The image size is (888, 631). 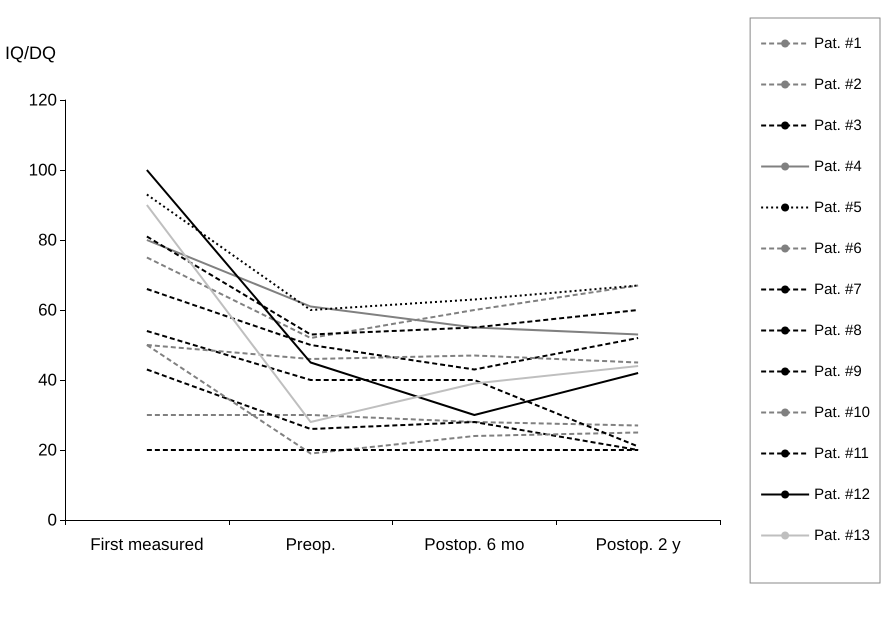 What do you see at coordinates (838, 330) in the screenshot?
I see `legend-label: Pat. #8` at bounding box center [838, 330].